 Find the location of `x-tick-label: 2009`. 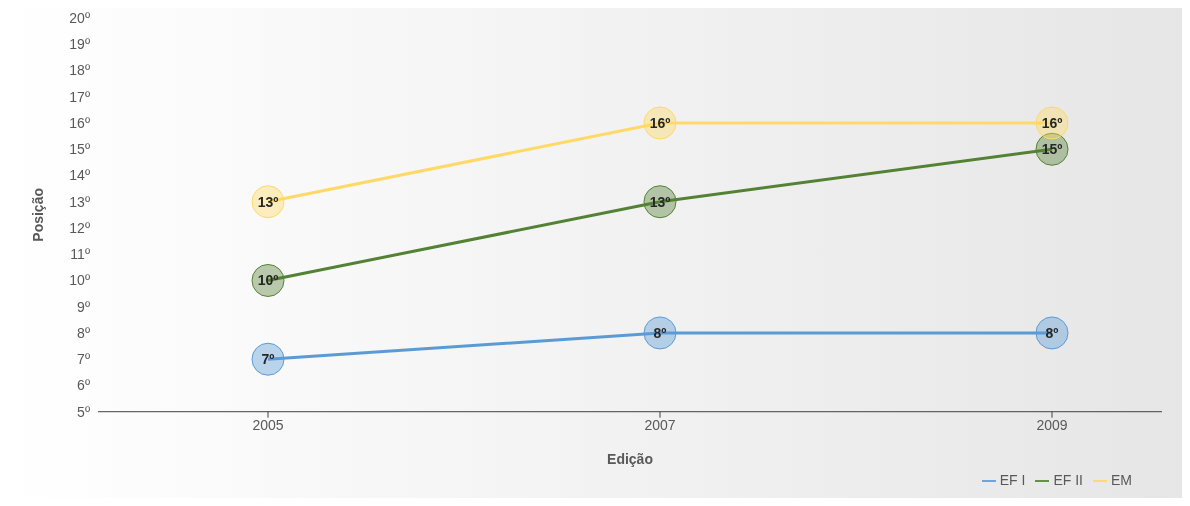

x-tick-label: 2009 is located at coordinates (1052, 424).